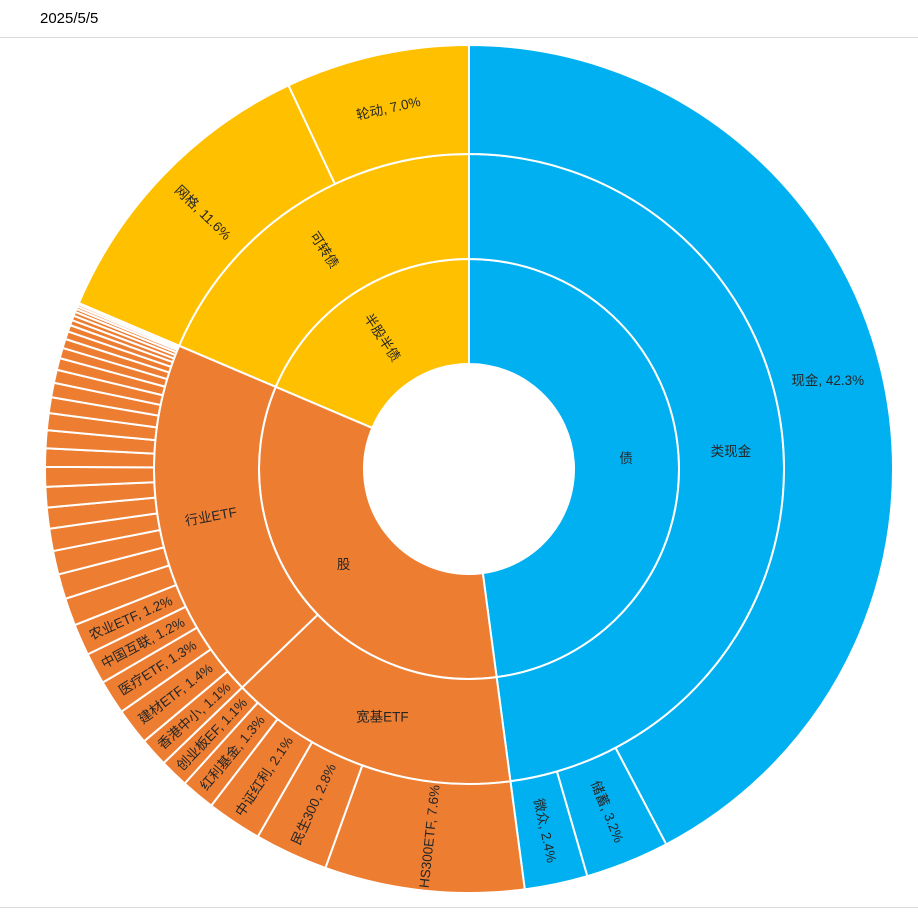 The height and width of the screenshot is (918, 918). I want to click on bottom-divider, so click(459, 907).